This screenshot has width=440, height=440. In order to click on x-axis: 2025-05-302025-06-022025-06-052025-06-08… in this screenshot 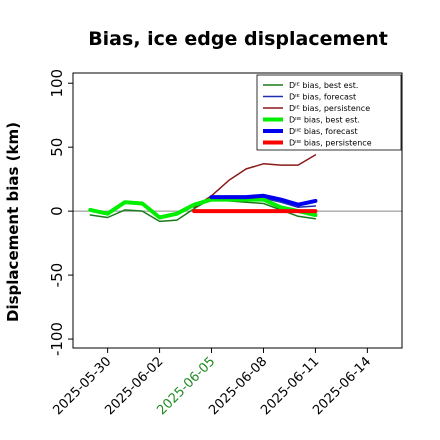, I will do `click(212, 383)`.